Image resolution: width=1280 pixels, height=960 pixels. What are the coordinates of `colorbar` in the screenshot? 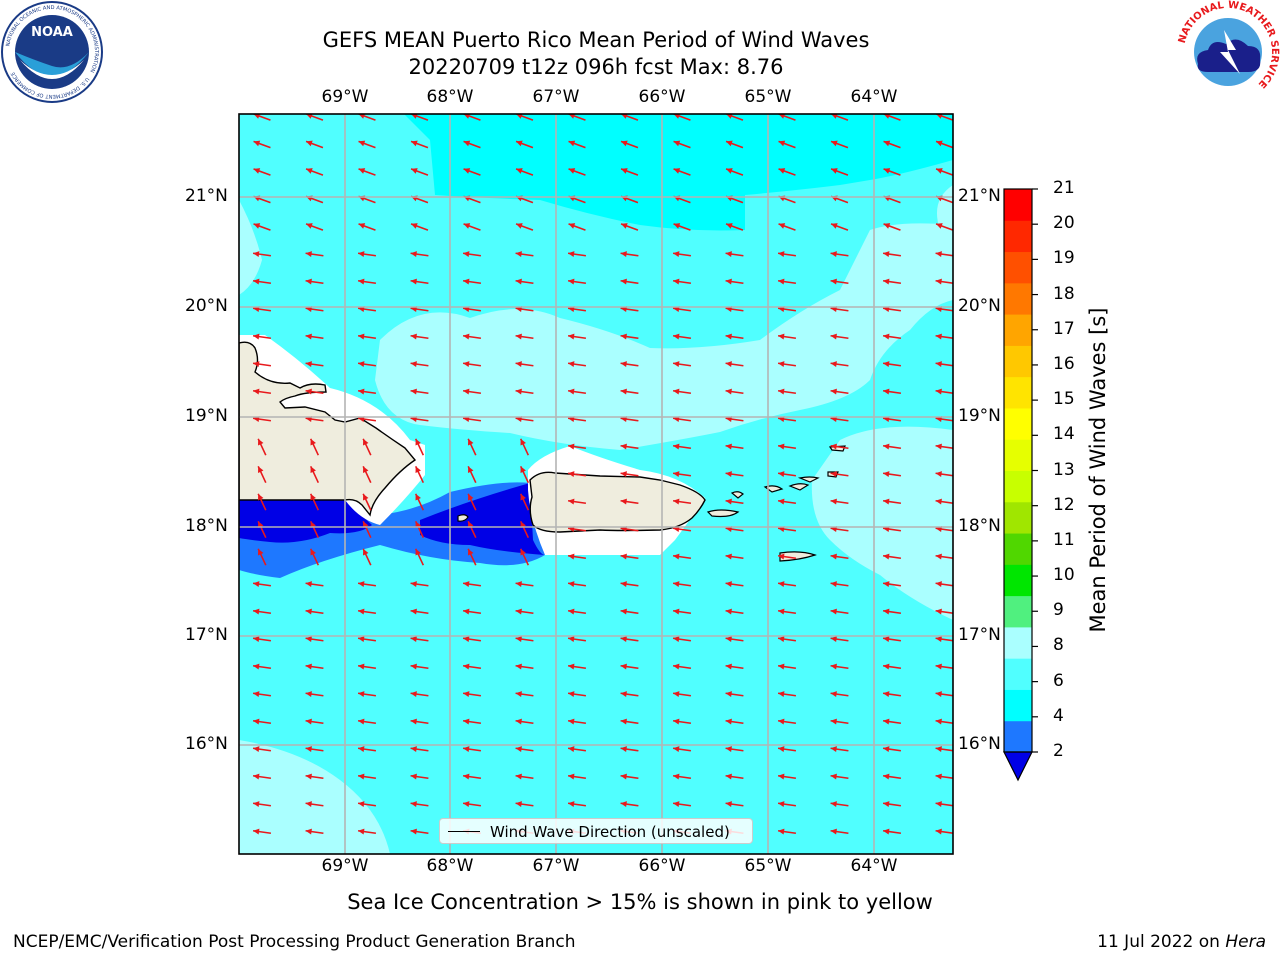 It's located at (1020, 485).